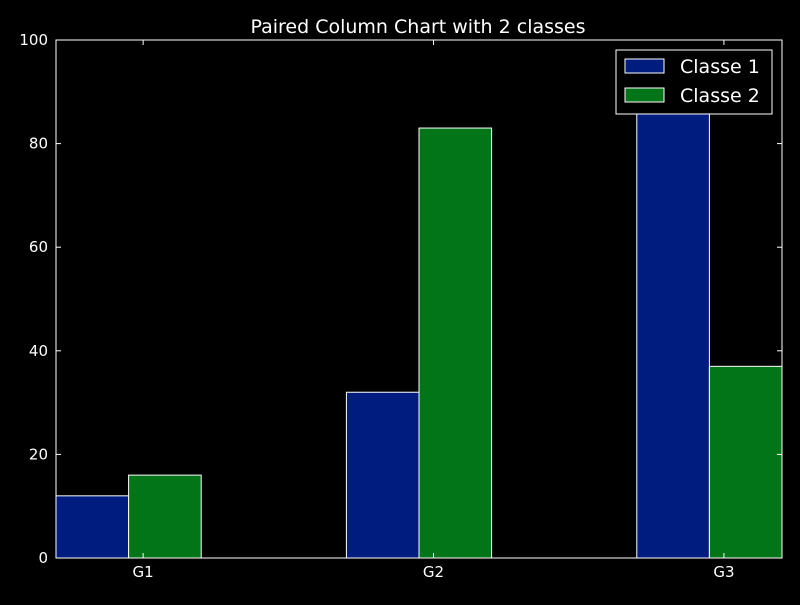 This screenshot has width=800, height=605. Describe the element at coordinates (165, 516) in the screenshot. I see `bar-classe-2-g1` at that location.